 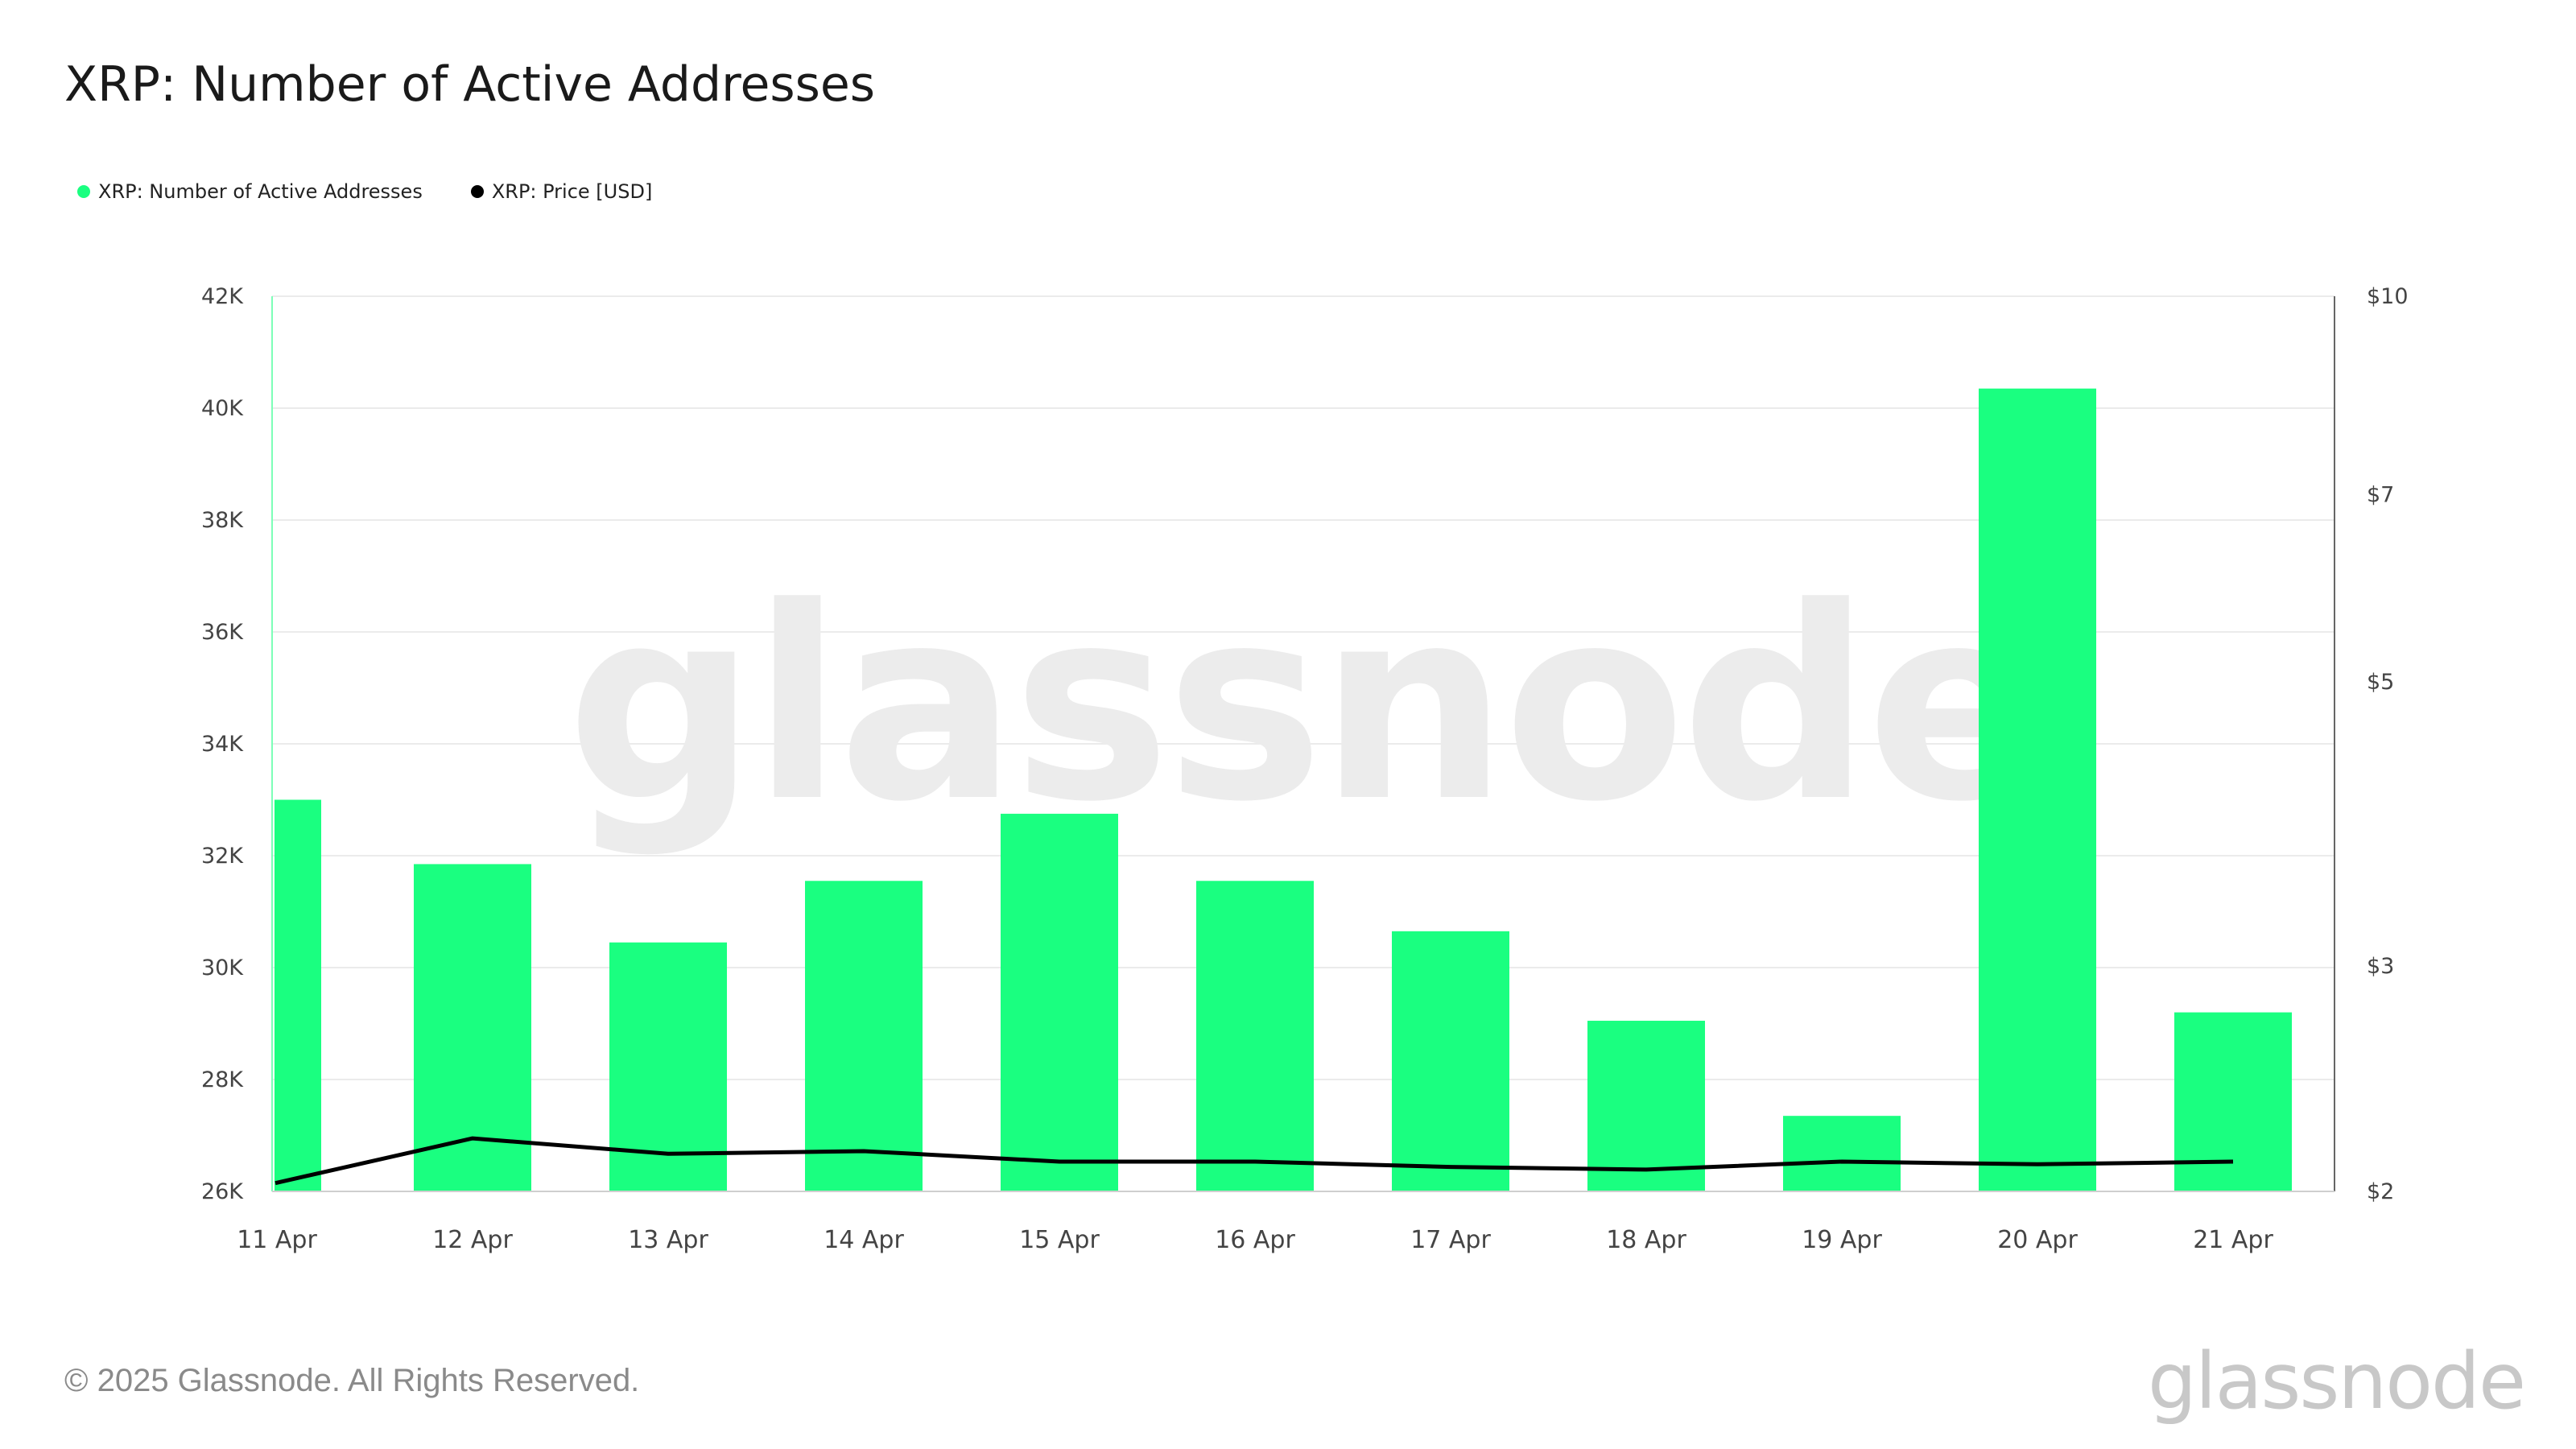 What do you see at coordinates (472, 1240) in the screenshot?
I see `x-tick-label: 12 Apr` at bounding box center [472, 1240].